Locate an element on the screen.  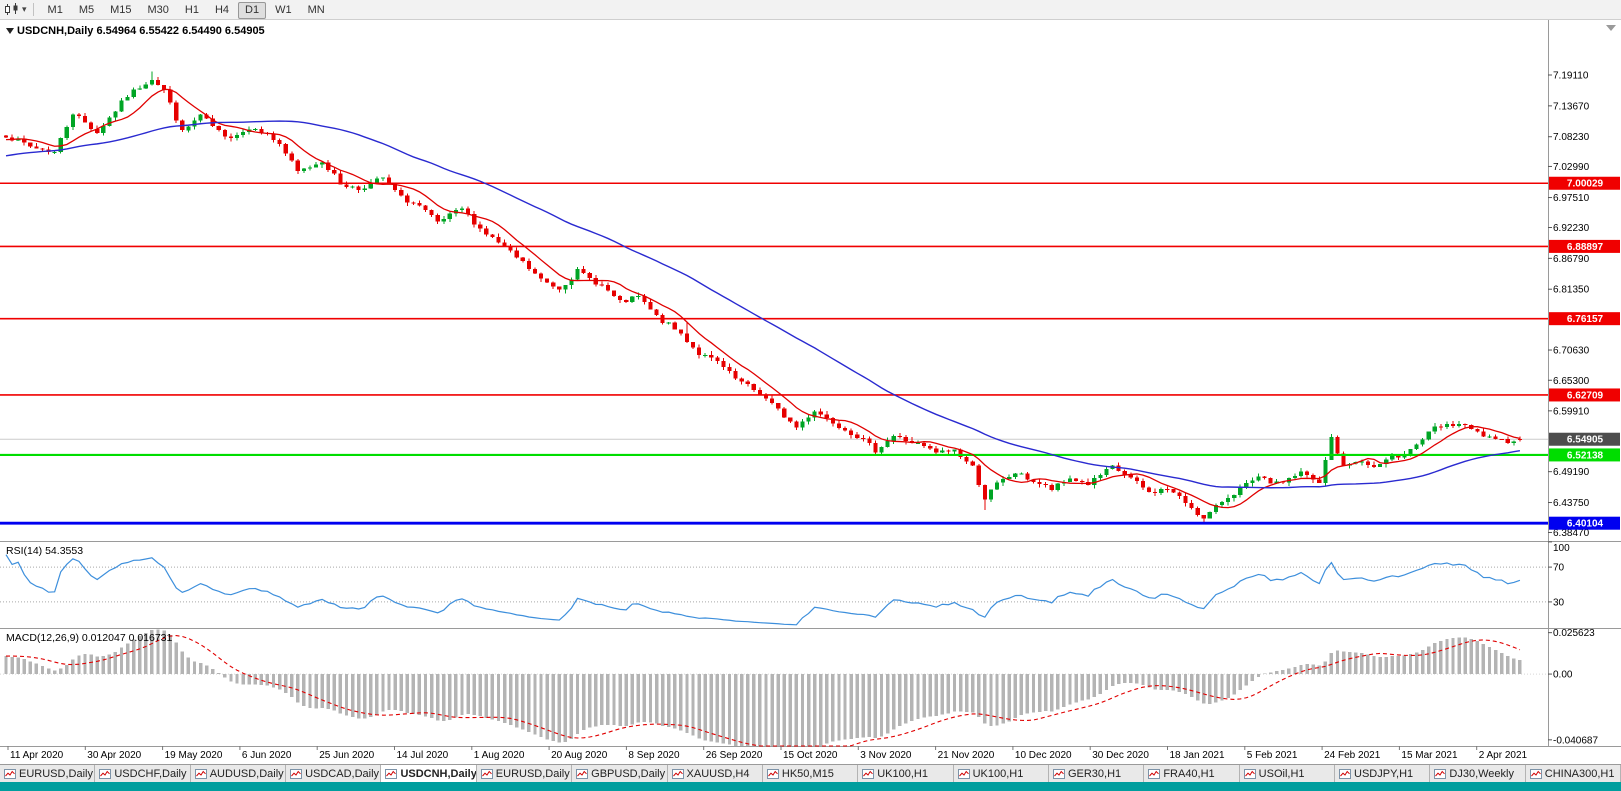
bid-price-badge is located at coordinates (1584, 439).